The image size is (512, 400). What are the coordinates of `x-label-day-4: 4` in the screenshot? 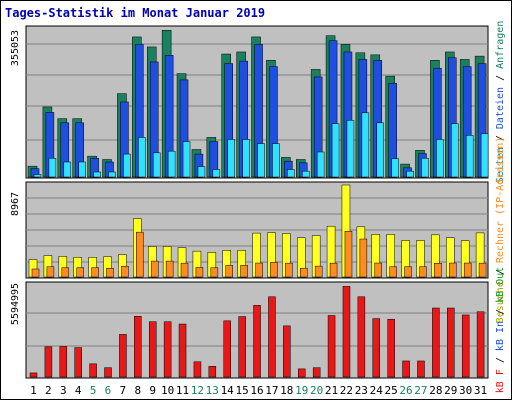 It's located at (78, 390).